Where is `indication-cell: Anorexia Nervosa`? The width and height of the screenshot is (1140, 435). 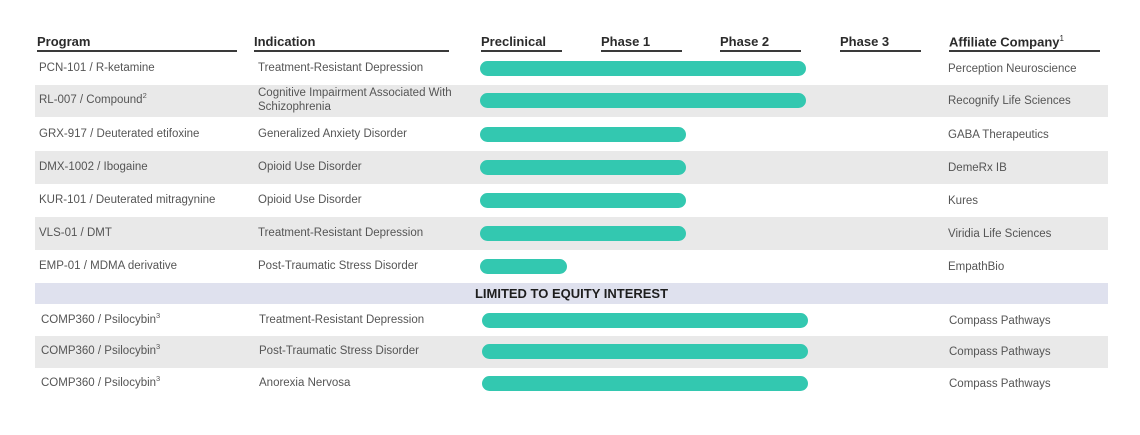 indication-cell: Anorexia Nervosa is located at coordinates (305, 383).